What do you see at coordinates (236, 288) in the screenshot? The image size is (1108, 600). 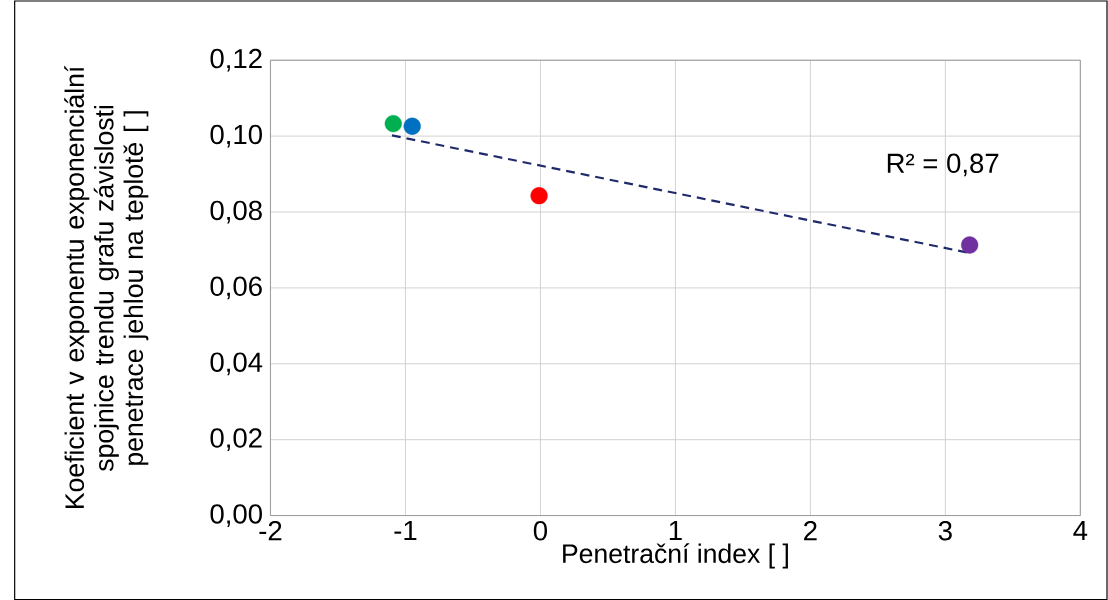 I see `y-tick-label: 0,06` at bounding box center [236, 288].